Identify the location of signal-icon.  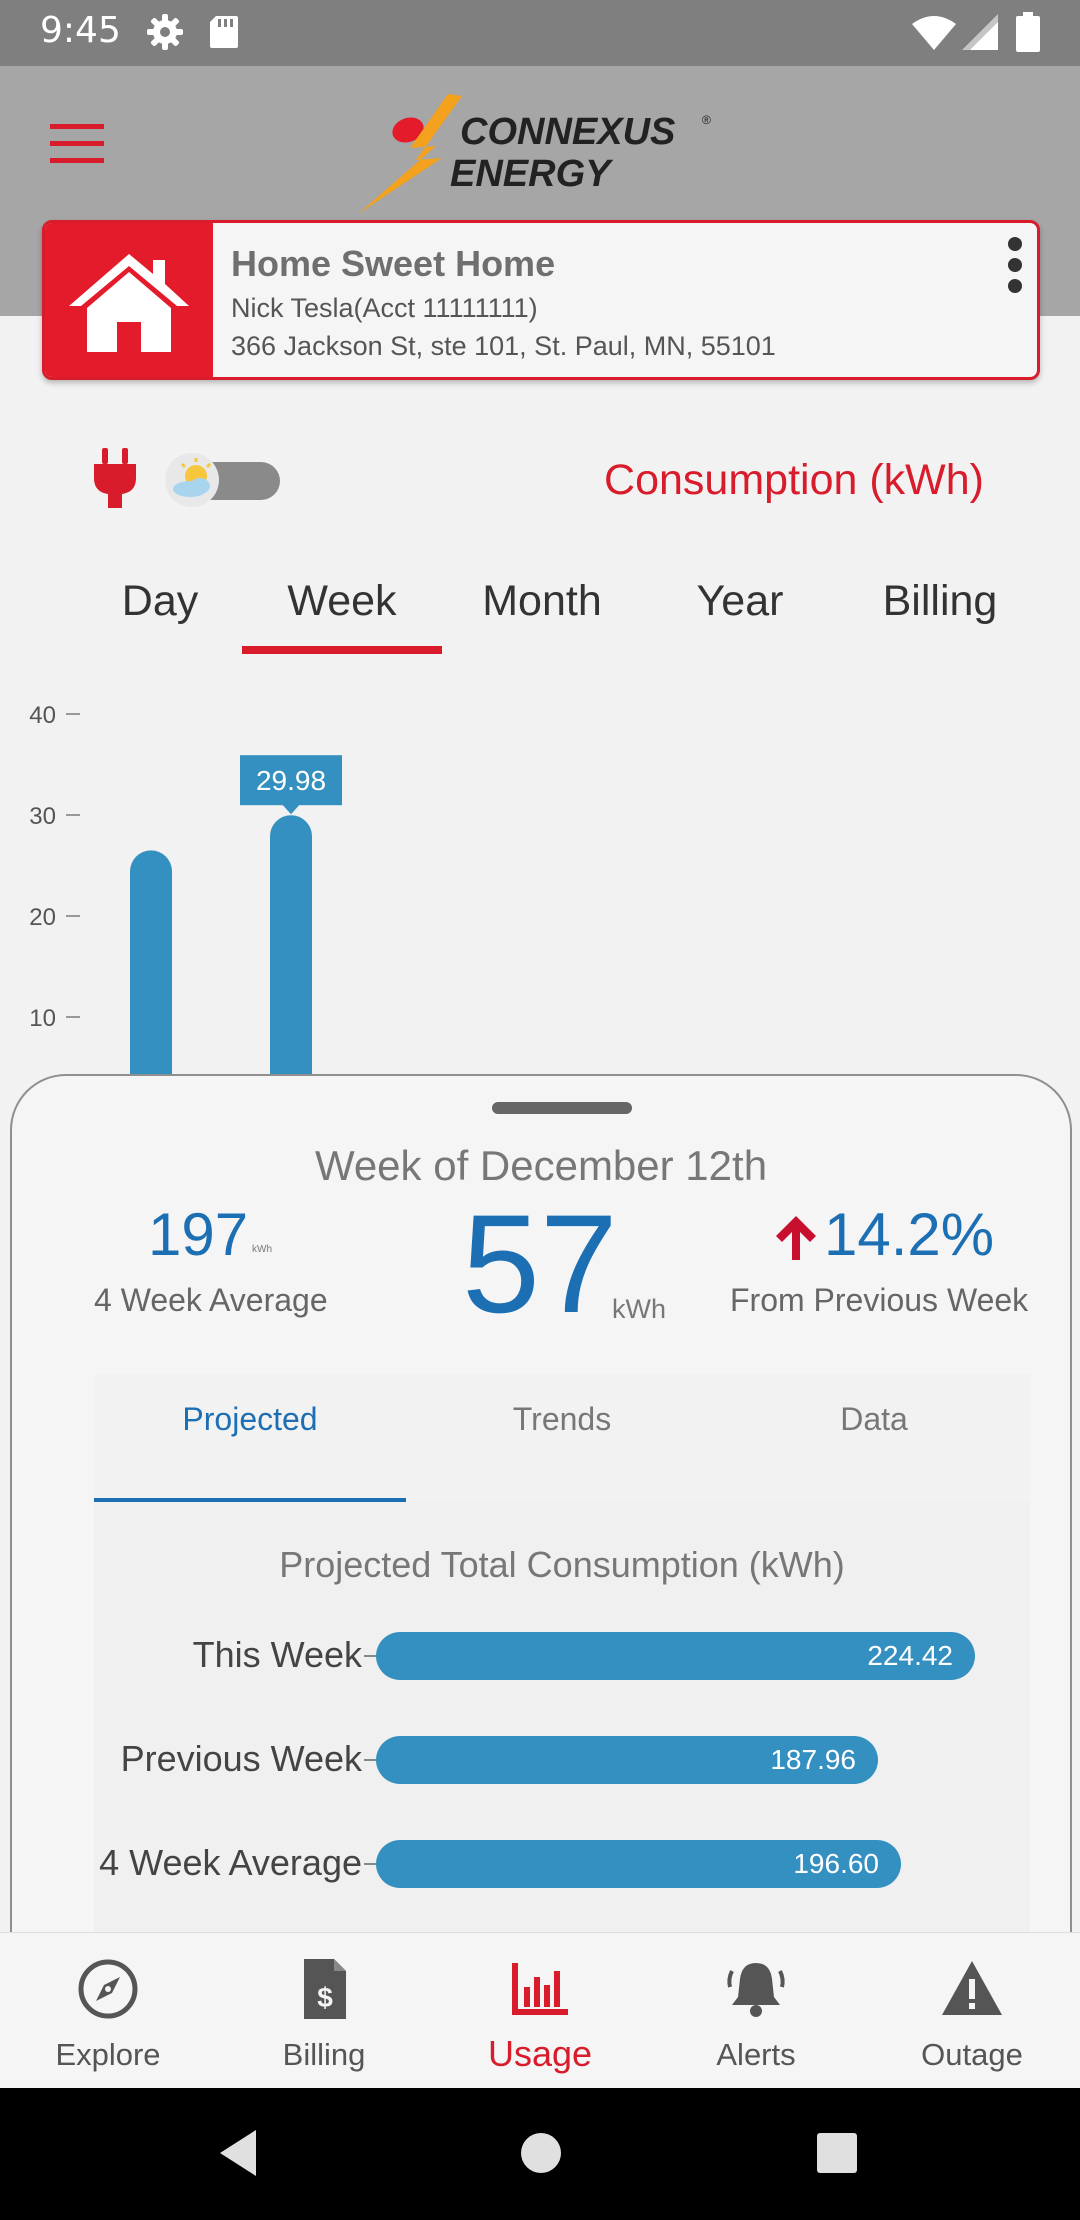
(980, 32).